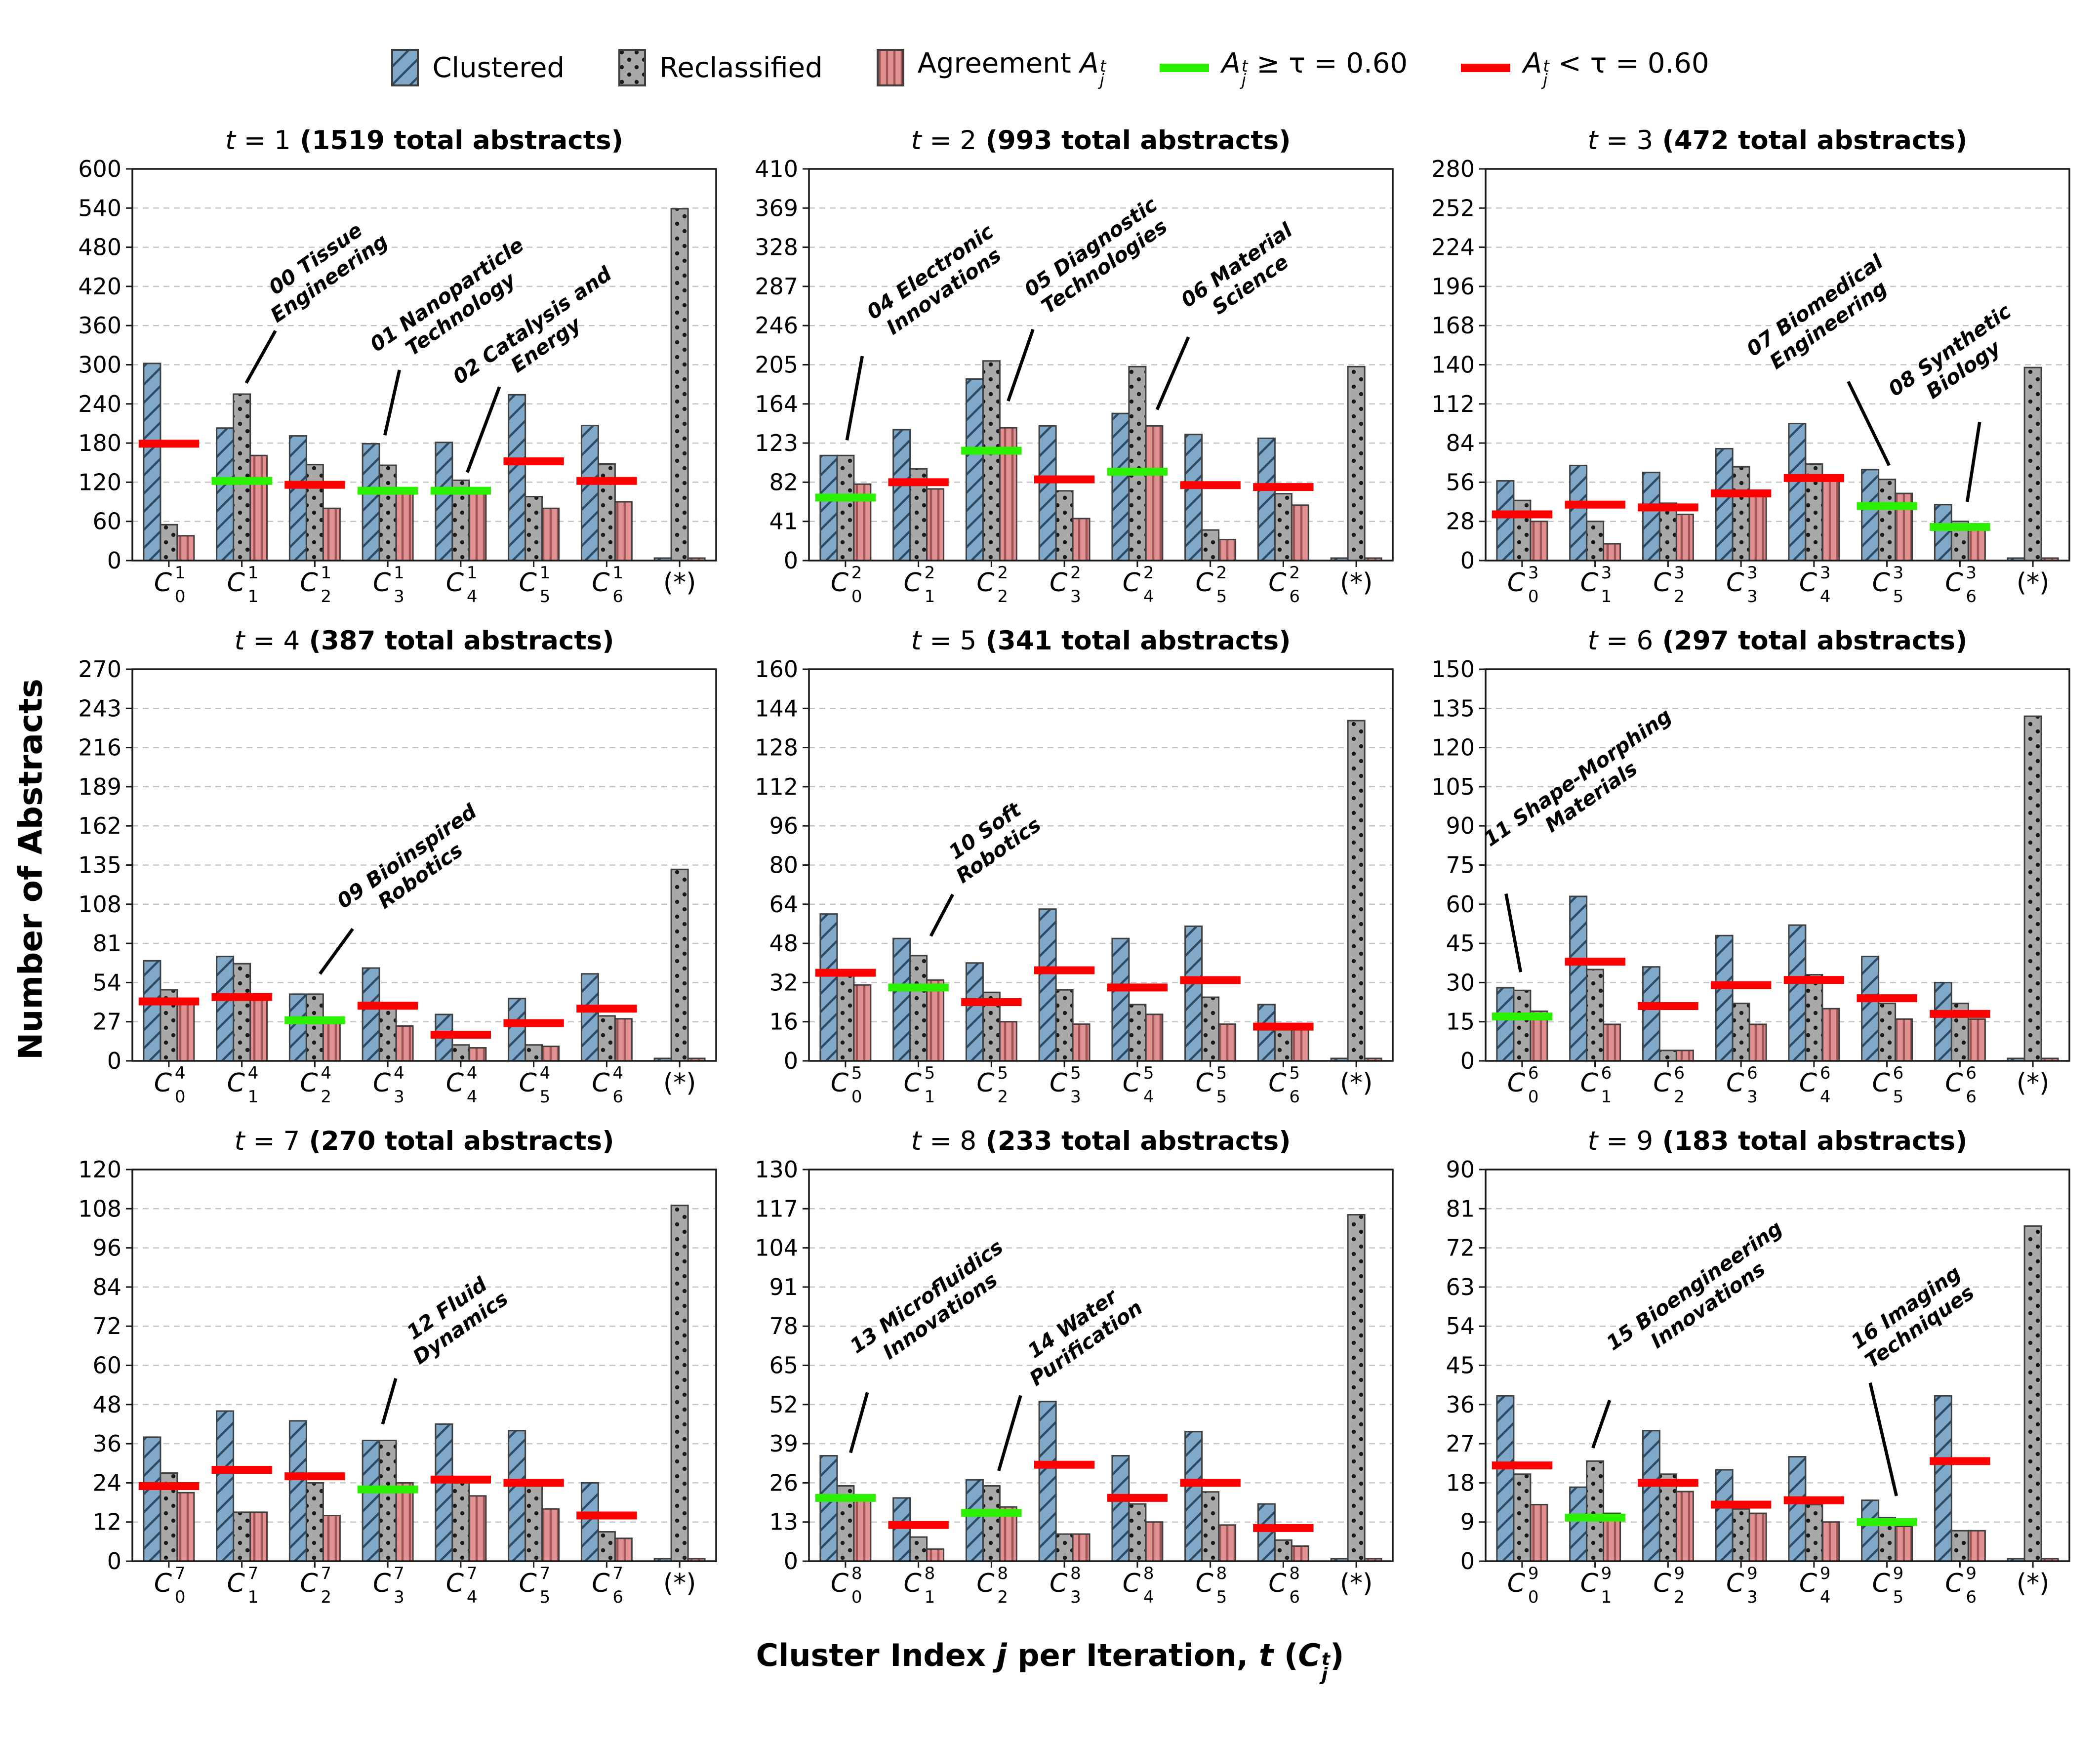 This screenshot has height=1738, width=2100. Describe the element at coordinates (776, 169) in the screenshot. I see `y-tick-label: 410` at that location.